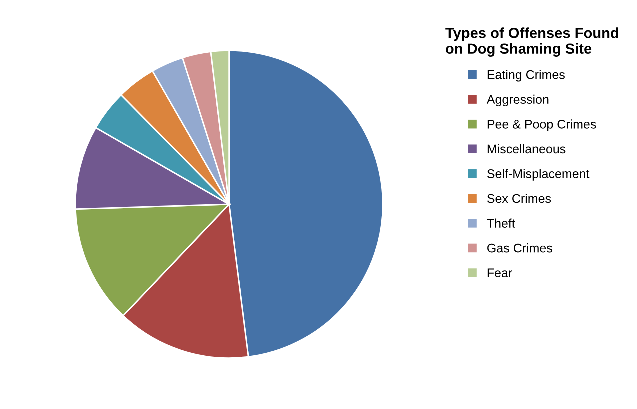 The image size is (637, 409). I want to click on legend-label: Self-Misplacement, so click(538, 175).